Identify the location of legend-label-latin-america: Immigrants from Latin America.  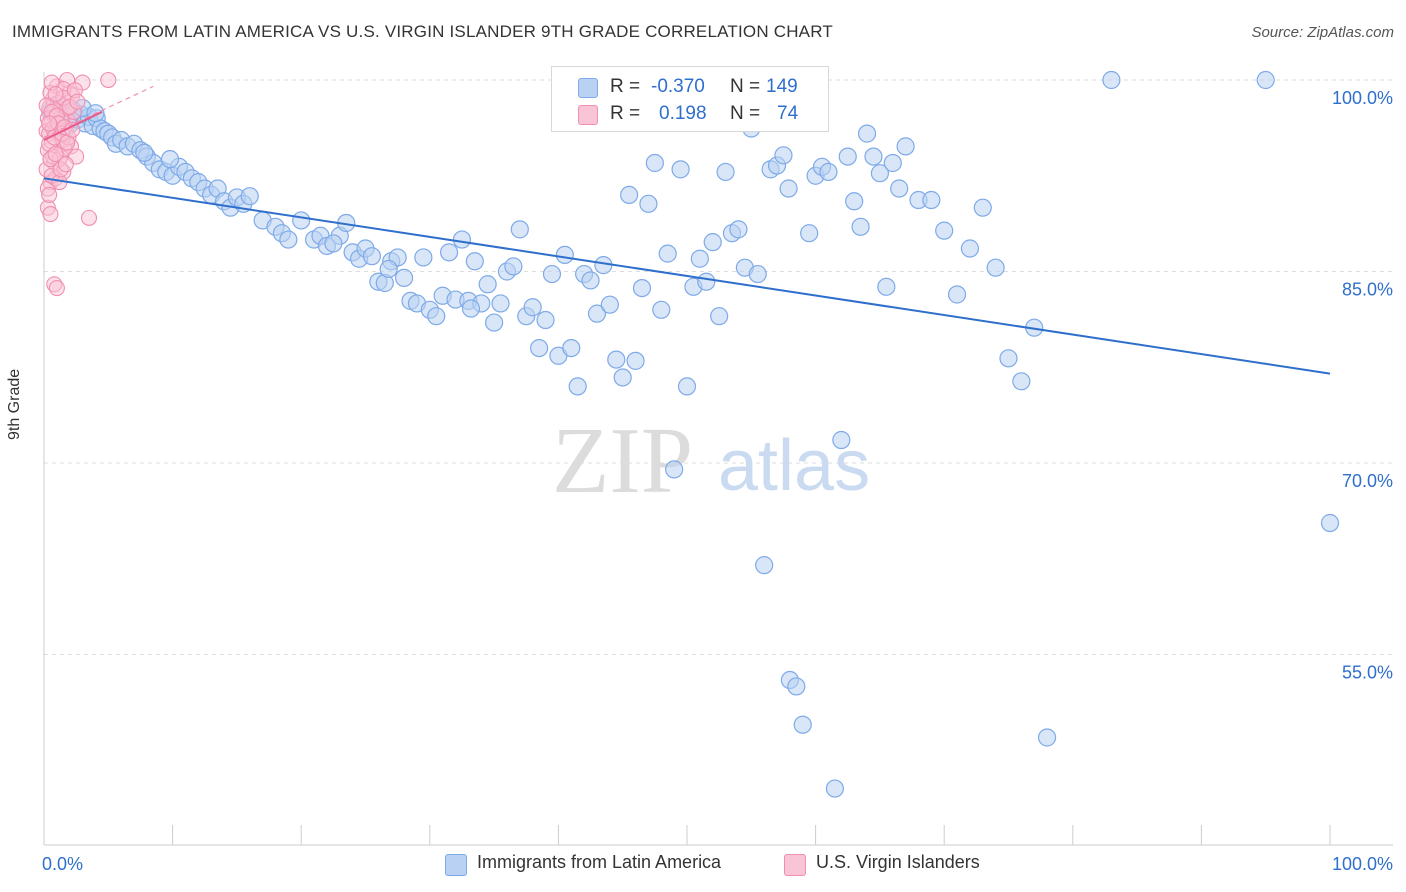
(599, 862).